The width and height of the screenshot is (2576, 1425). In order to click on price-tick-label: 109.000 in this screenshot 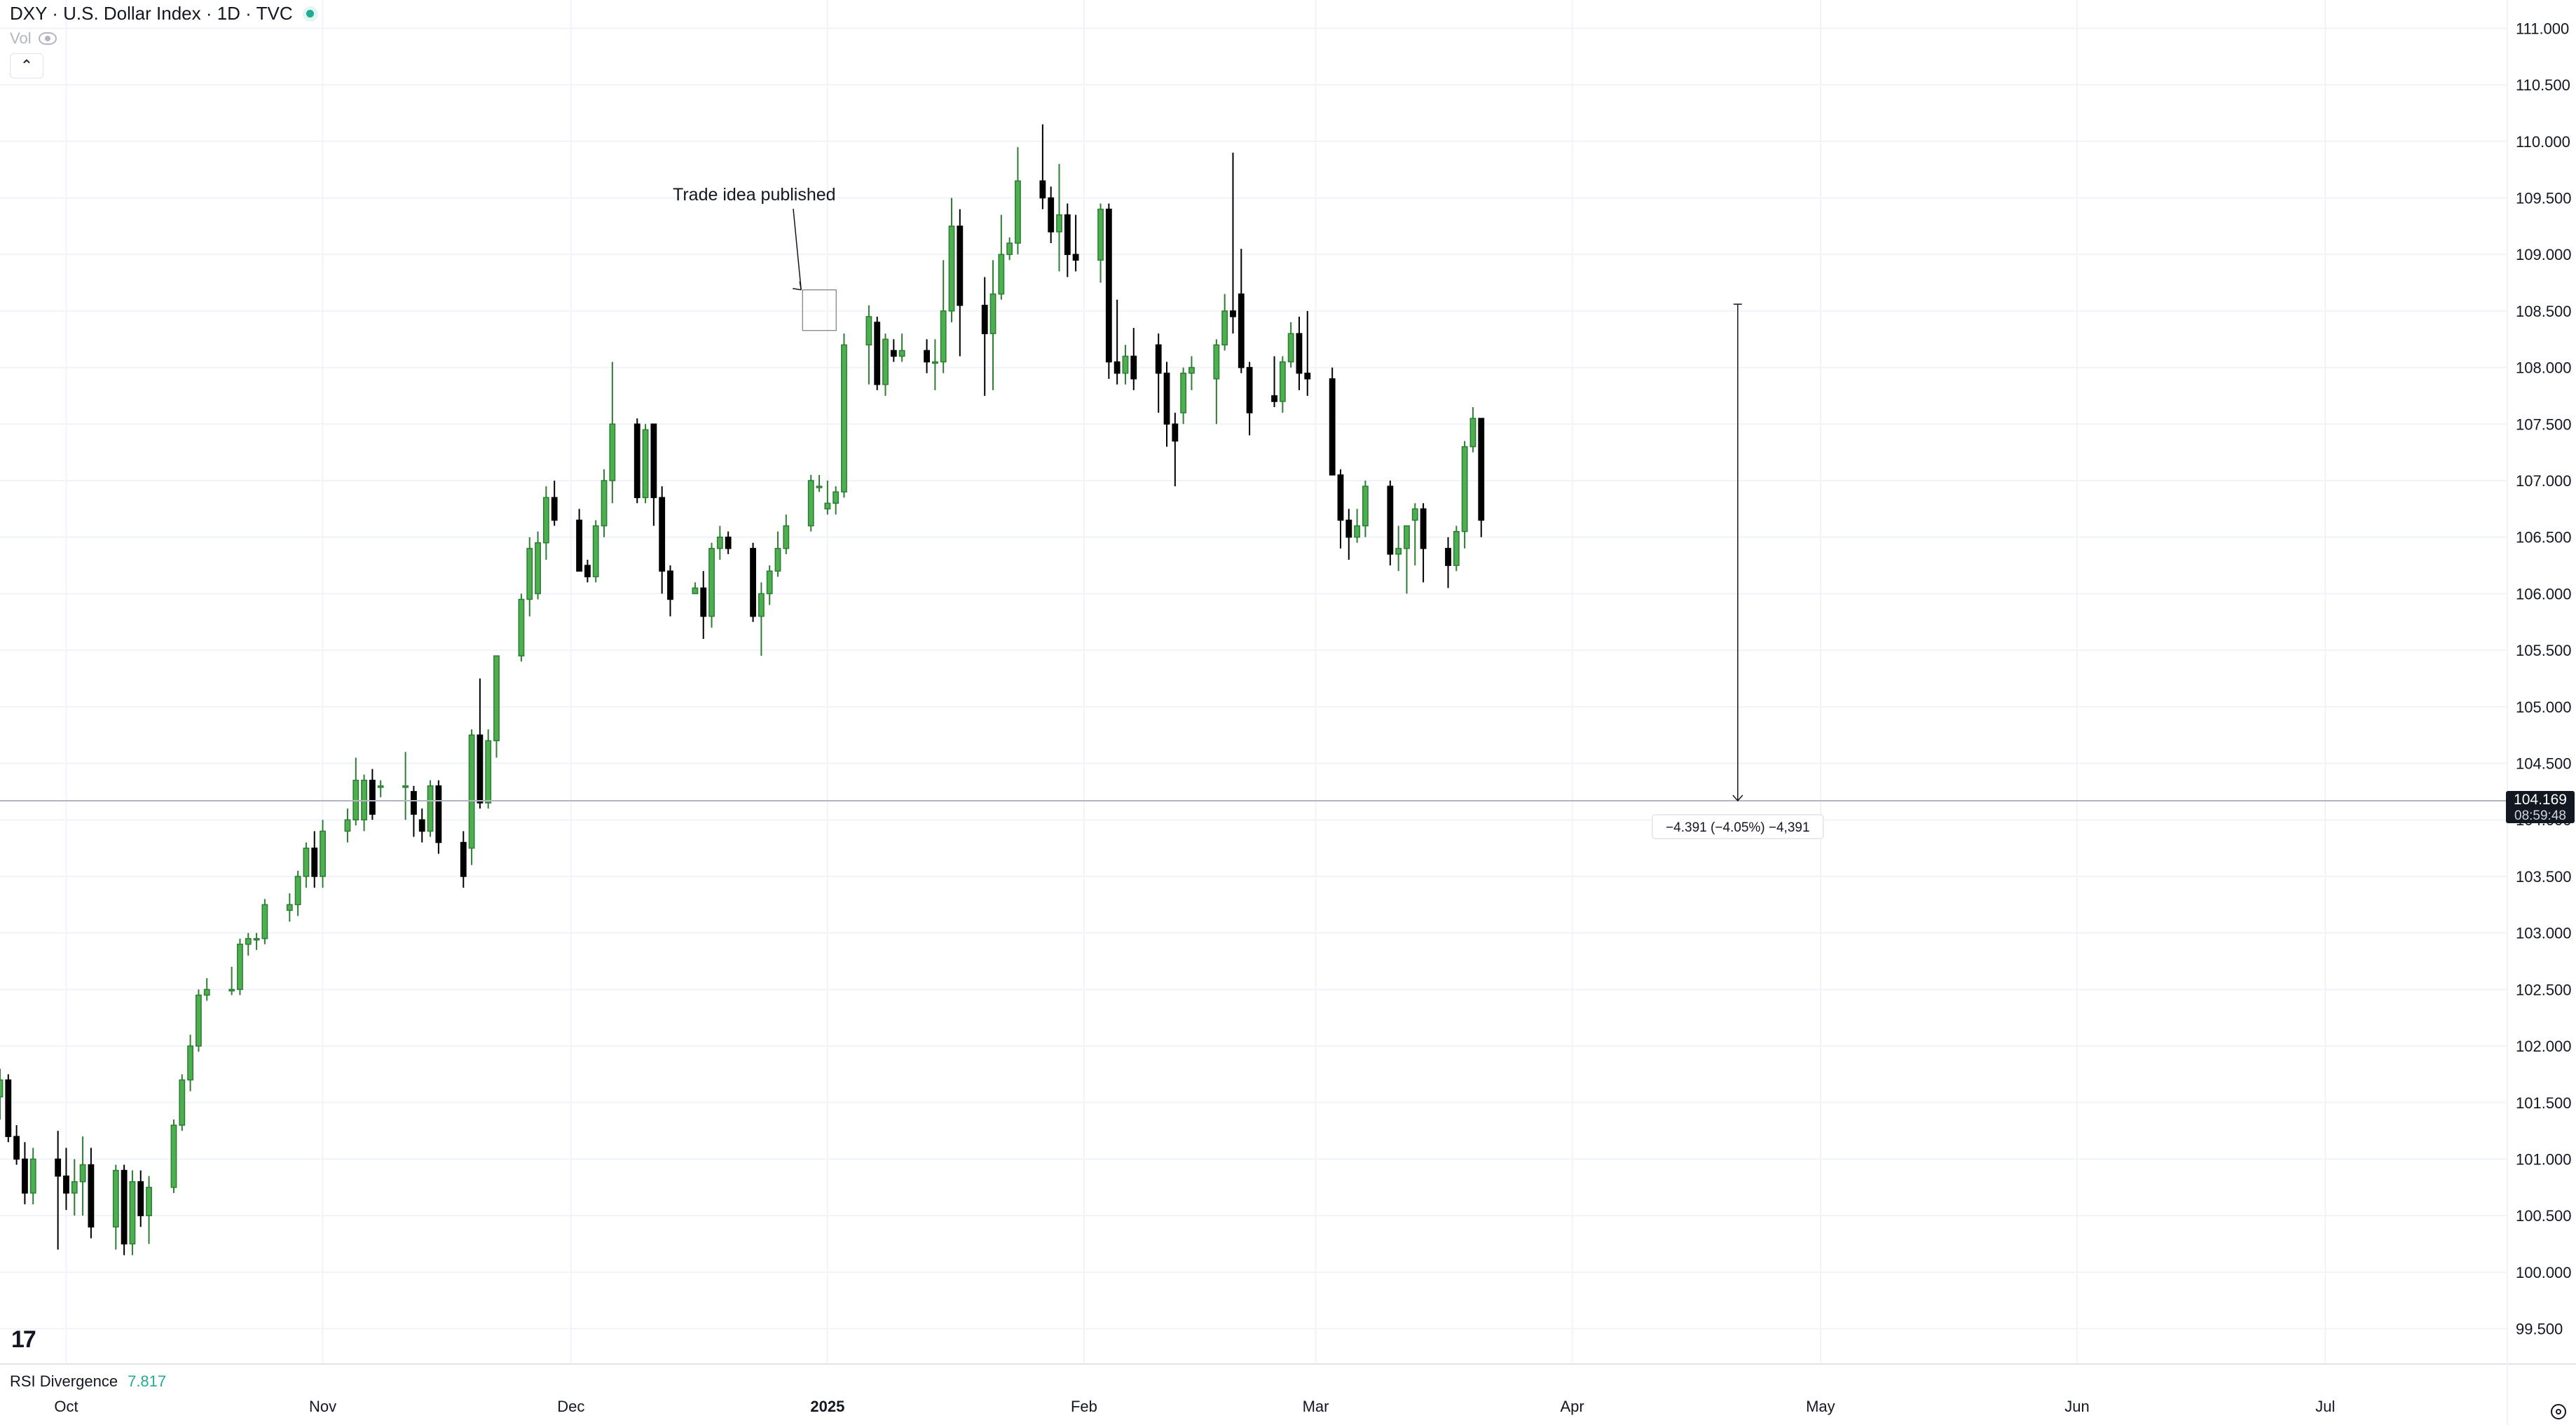, I will do `click(2544, 255)`.